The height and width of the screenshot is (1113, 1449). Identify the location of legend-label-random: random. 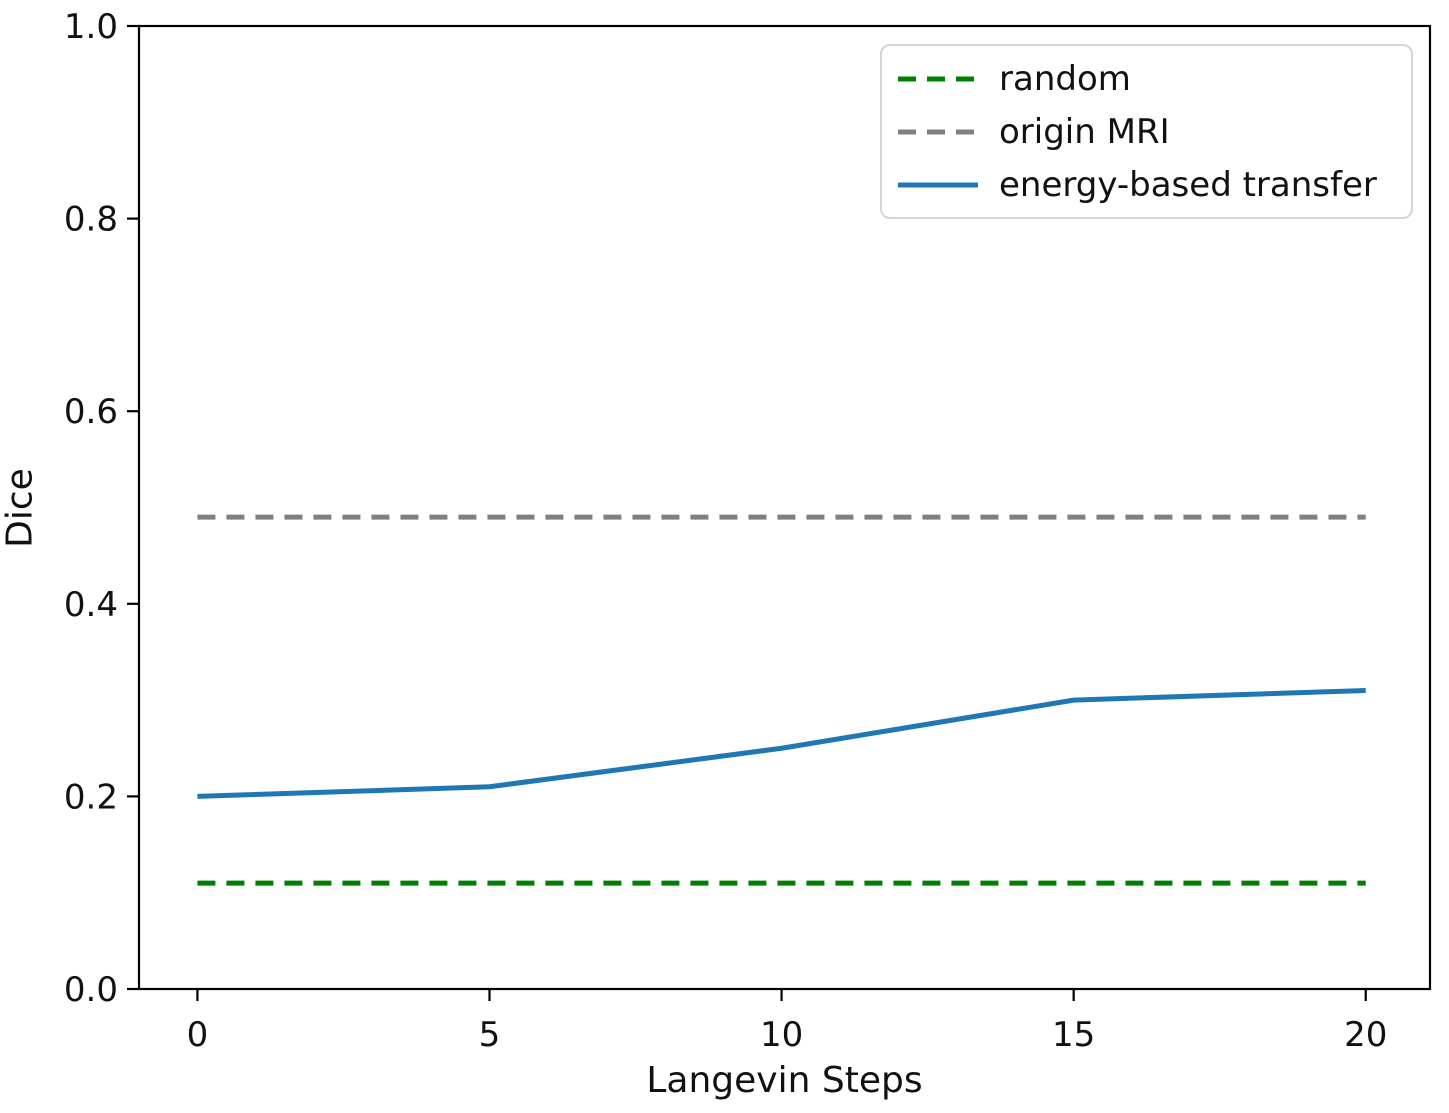
(1065, 78).